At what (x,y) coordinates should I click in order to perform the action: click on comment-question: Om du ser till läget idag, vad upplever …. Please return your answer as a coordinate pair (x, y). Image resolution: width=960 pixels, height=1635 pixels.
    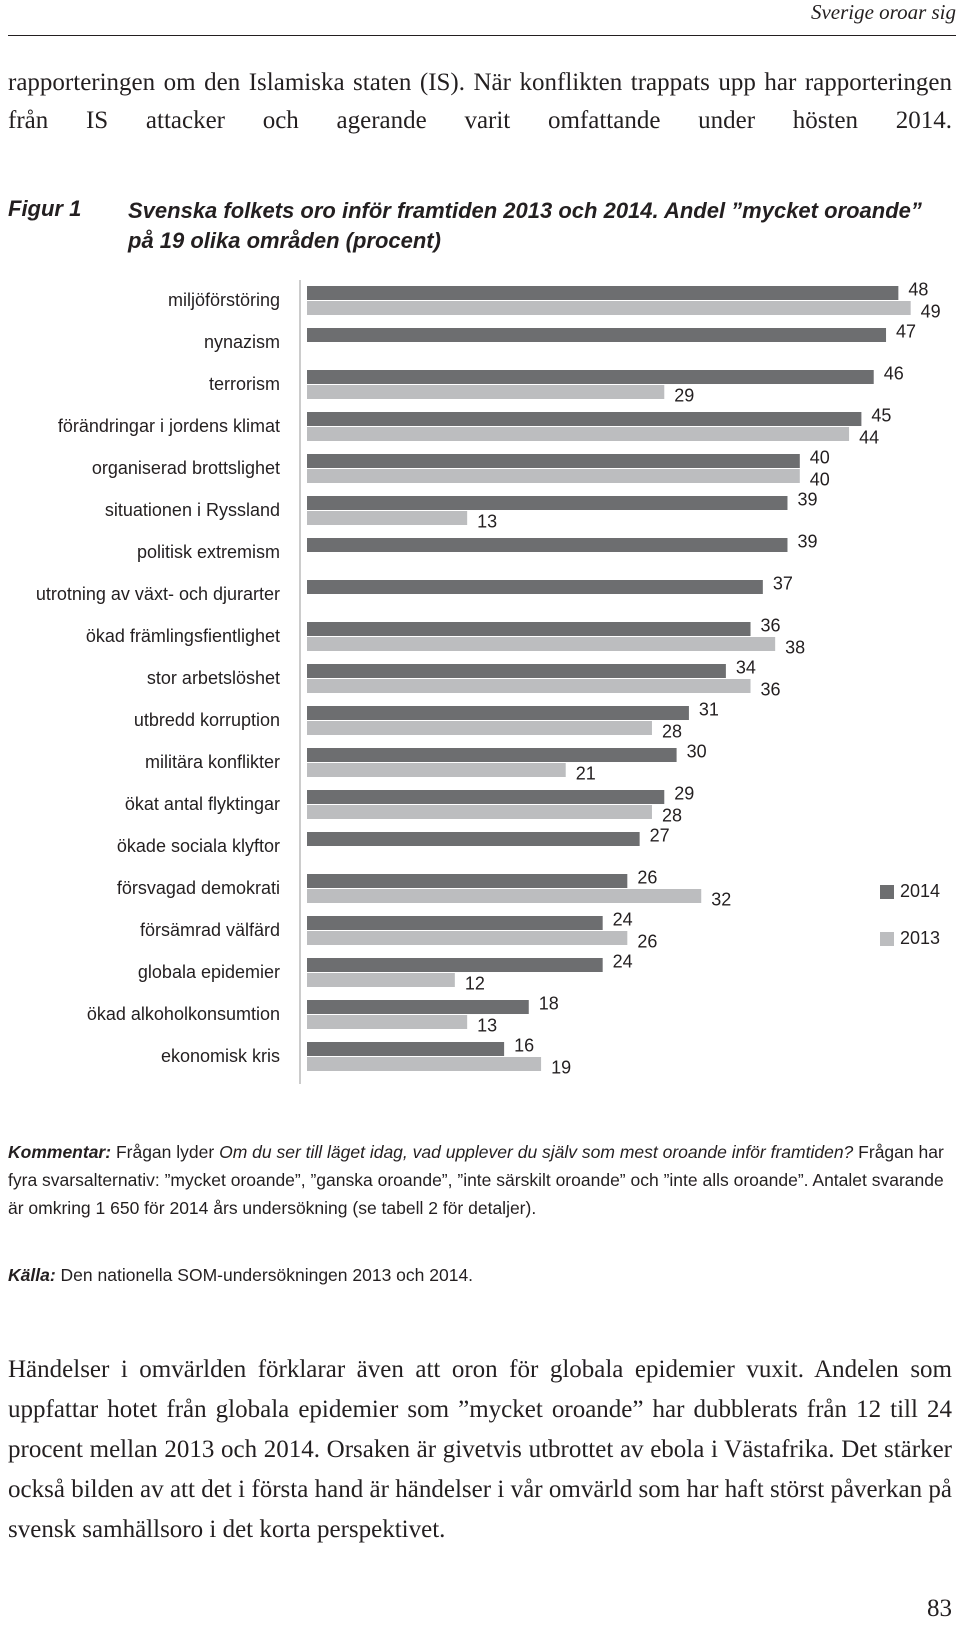
    Looking at the image, I should click on (536, 1152).